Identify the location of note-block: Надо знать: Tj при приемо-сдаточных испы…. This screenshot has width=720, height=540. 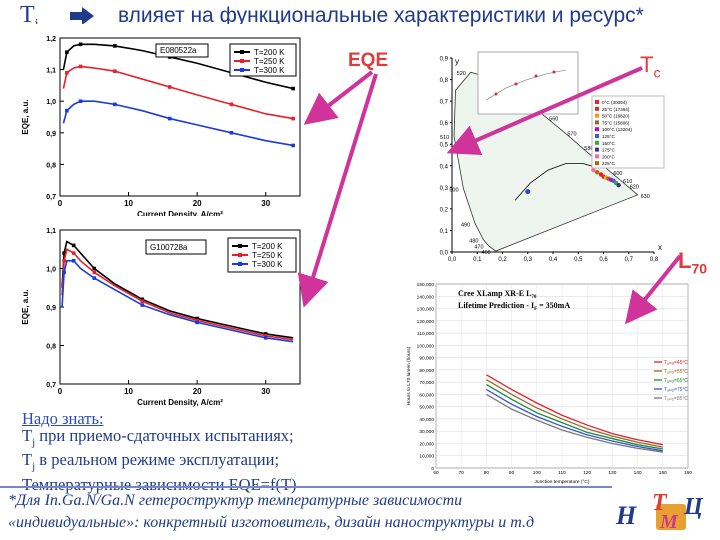
(159, 451).